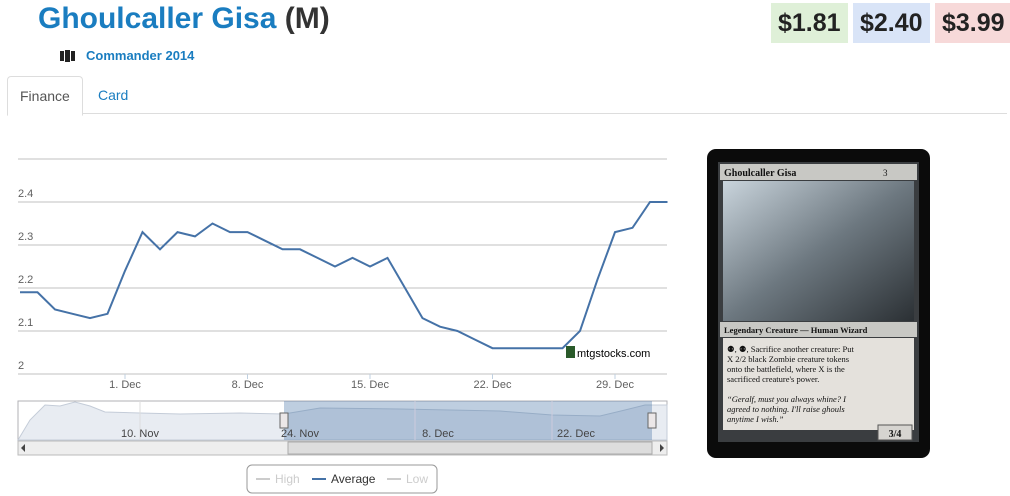 The height and width of the screenshot is (496, 1010). I want to click on x-tick-label: 22. Dec, so click(493, 385).